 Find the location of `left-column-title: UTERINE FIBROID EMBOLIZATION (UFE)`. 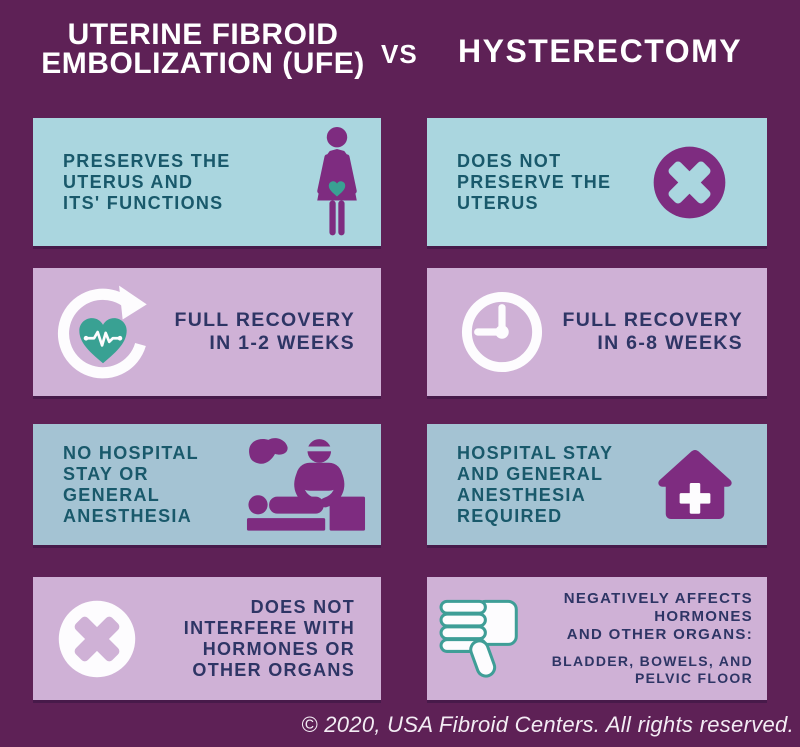

left-column-title: UTERINE FIBROID EMBOLIZATION (UFE) is located at coordinates (203, 49).